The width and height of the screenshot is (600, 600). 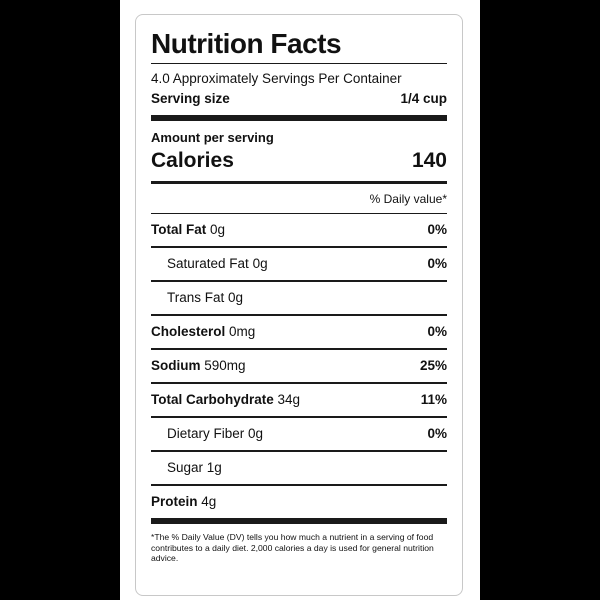 What do you see at coordinates (196, 297) in the screenshot?
I see `nutrient-name: Trans Fat` at bounding box center [196, 297].